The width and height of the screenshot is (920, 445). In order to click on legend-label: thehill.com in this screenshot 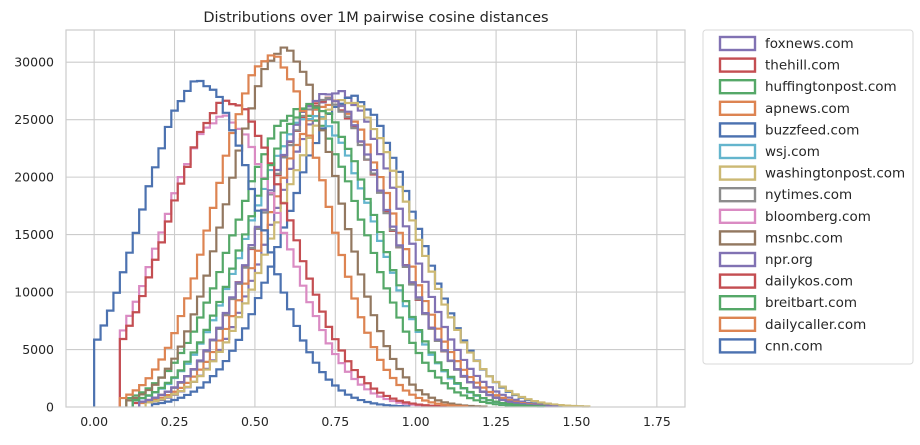, I will do `click(802, 66)`.